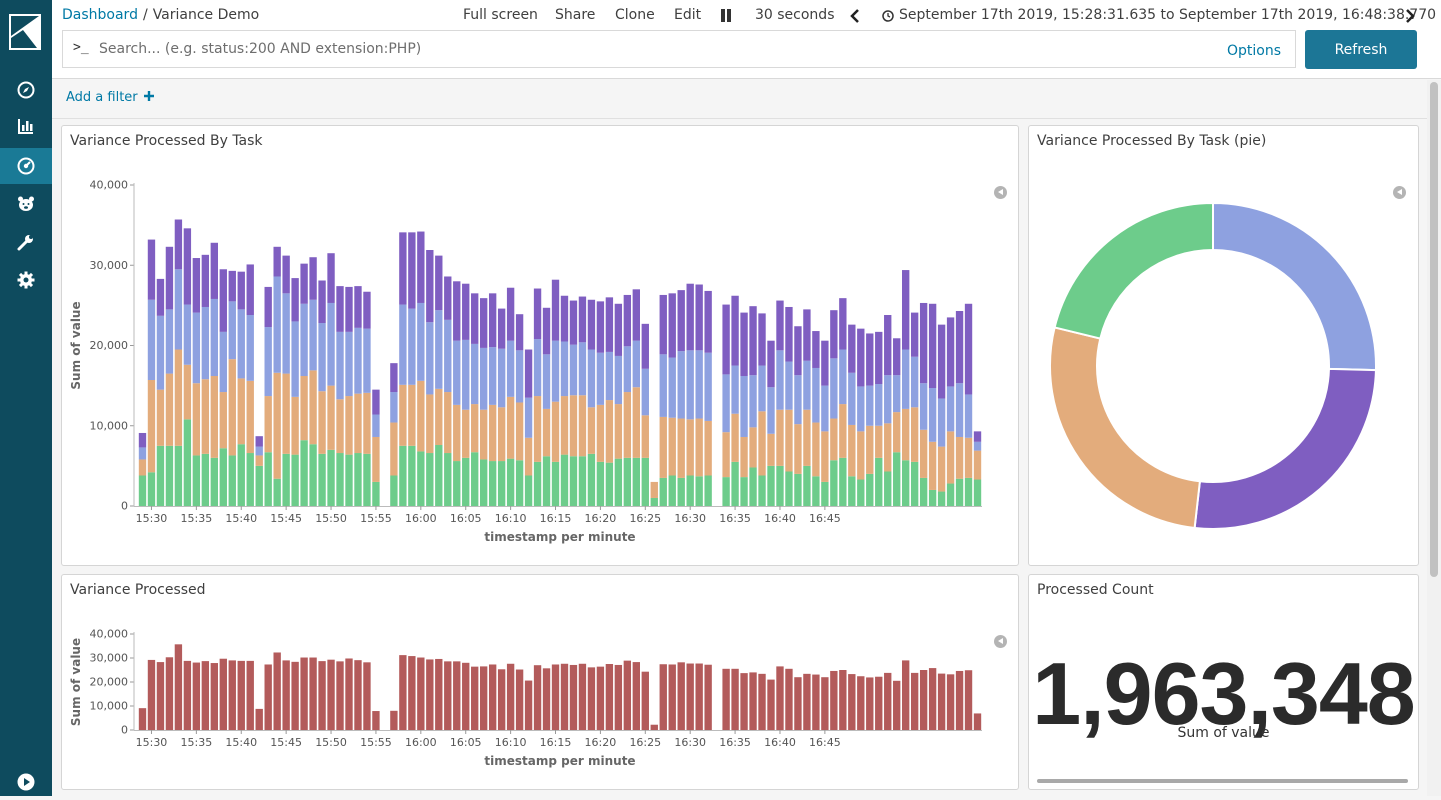 This screenshot has width=1441, height=800. I want to click on panel-title: Processed Count, so click(1095, 590).